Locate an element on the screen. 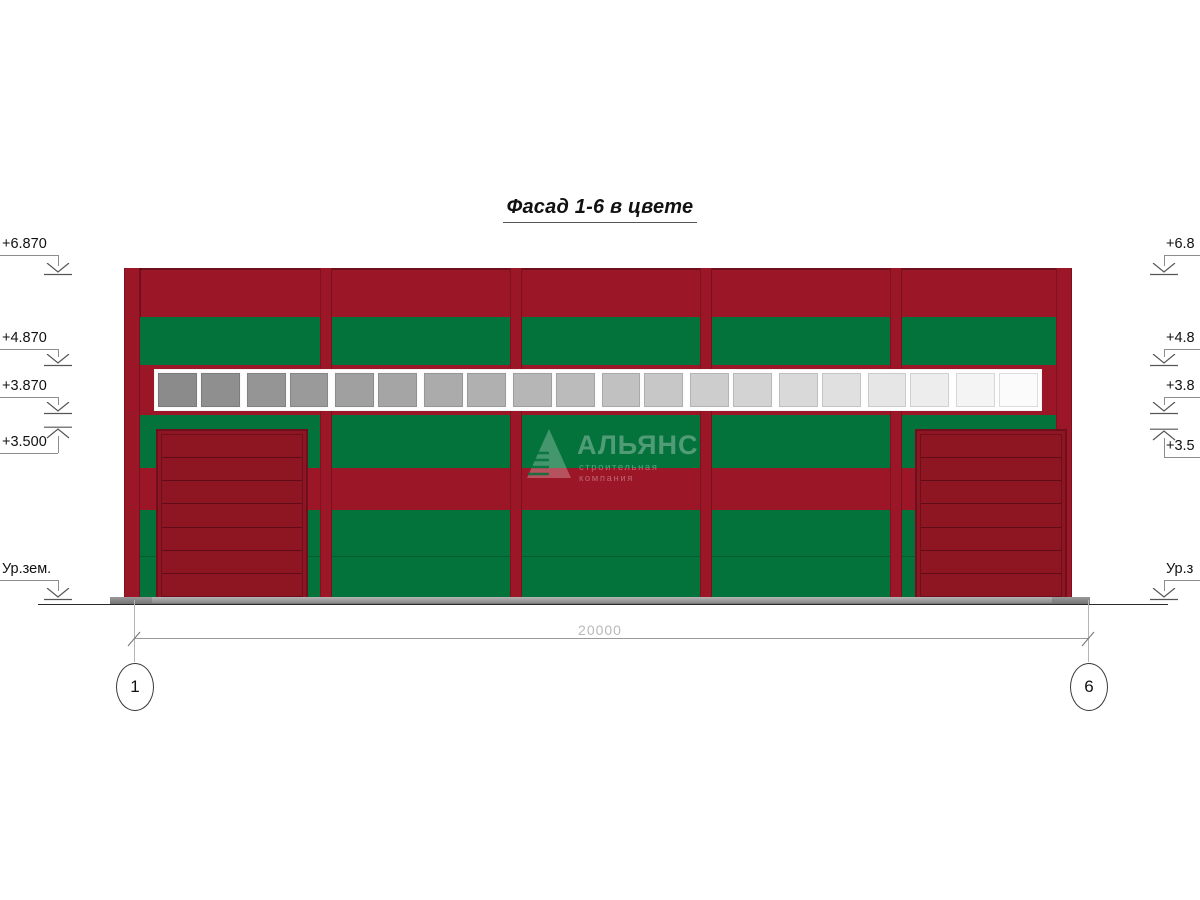 The image size is (1200, 900). extension-line-left is located at coordinates (134, 631).